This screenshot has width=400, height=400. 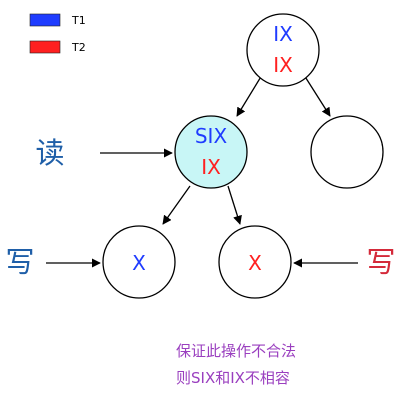 What do you see at coordinates (347, 152) in the screenshot?
I see `node-right` at bounding box center [347, 152].